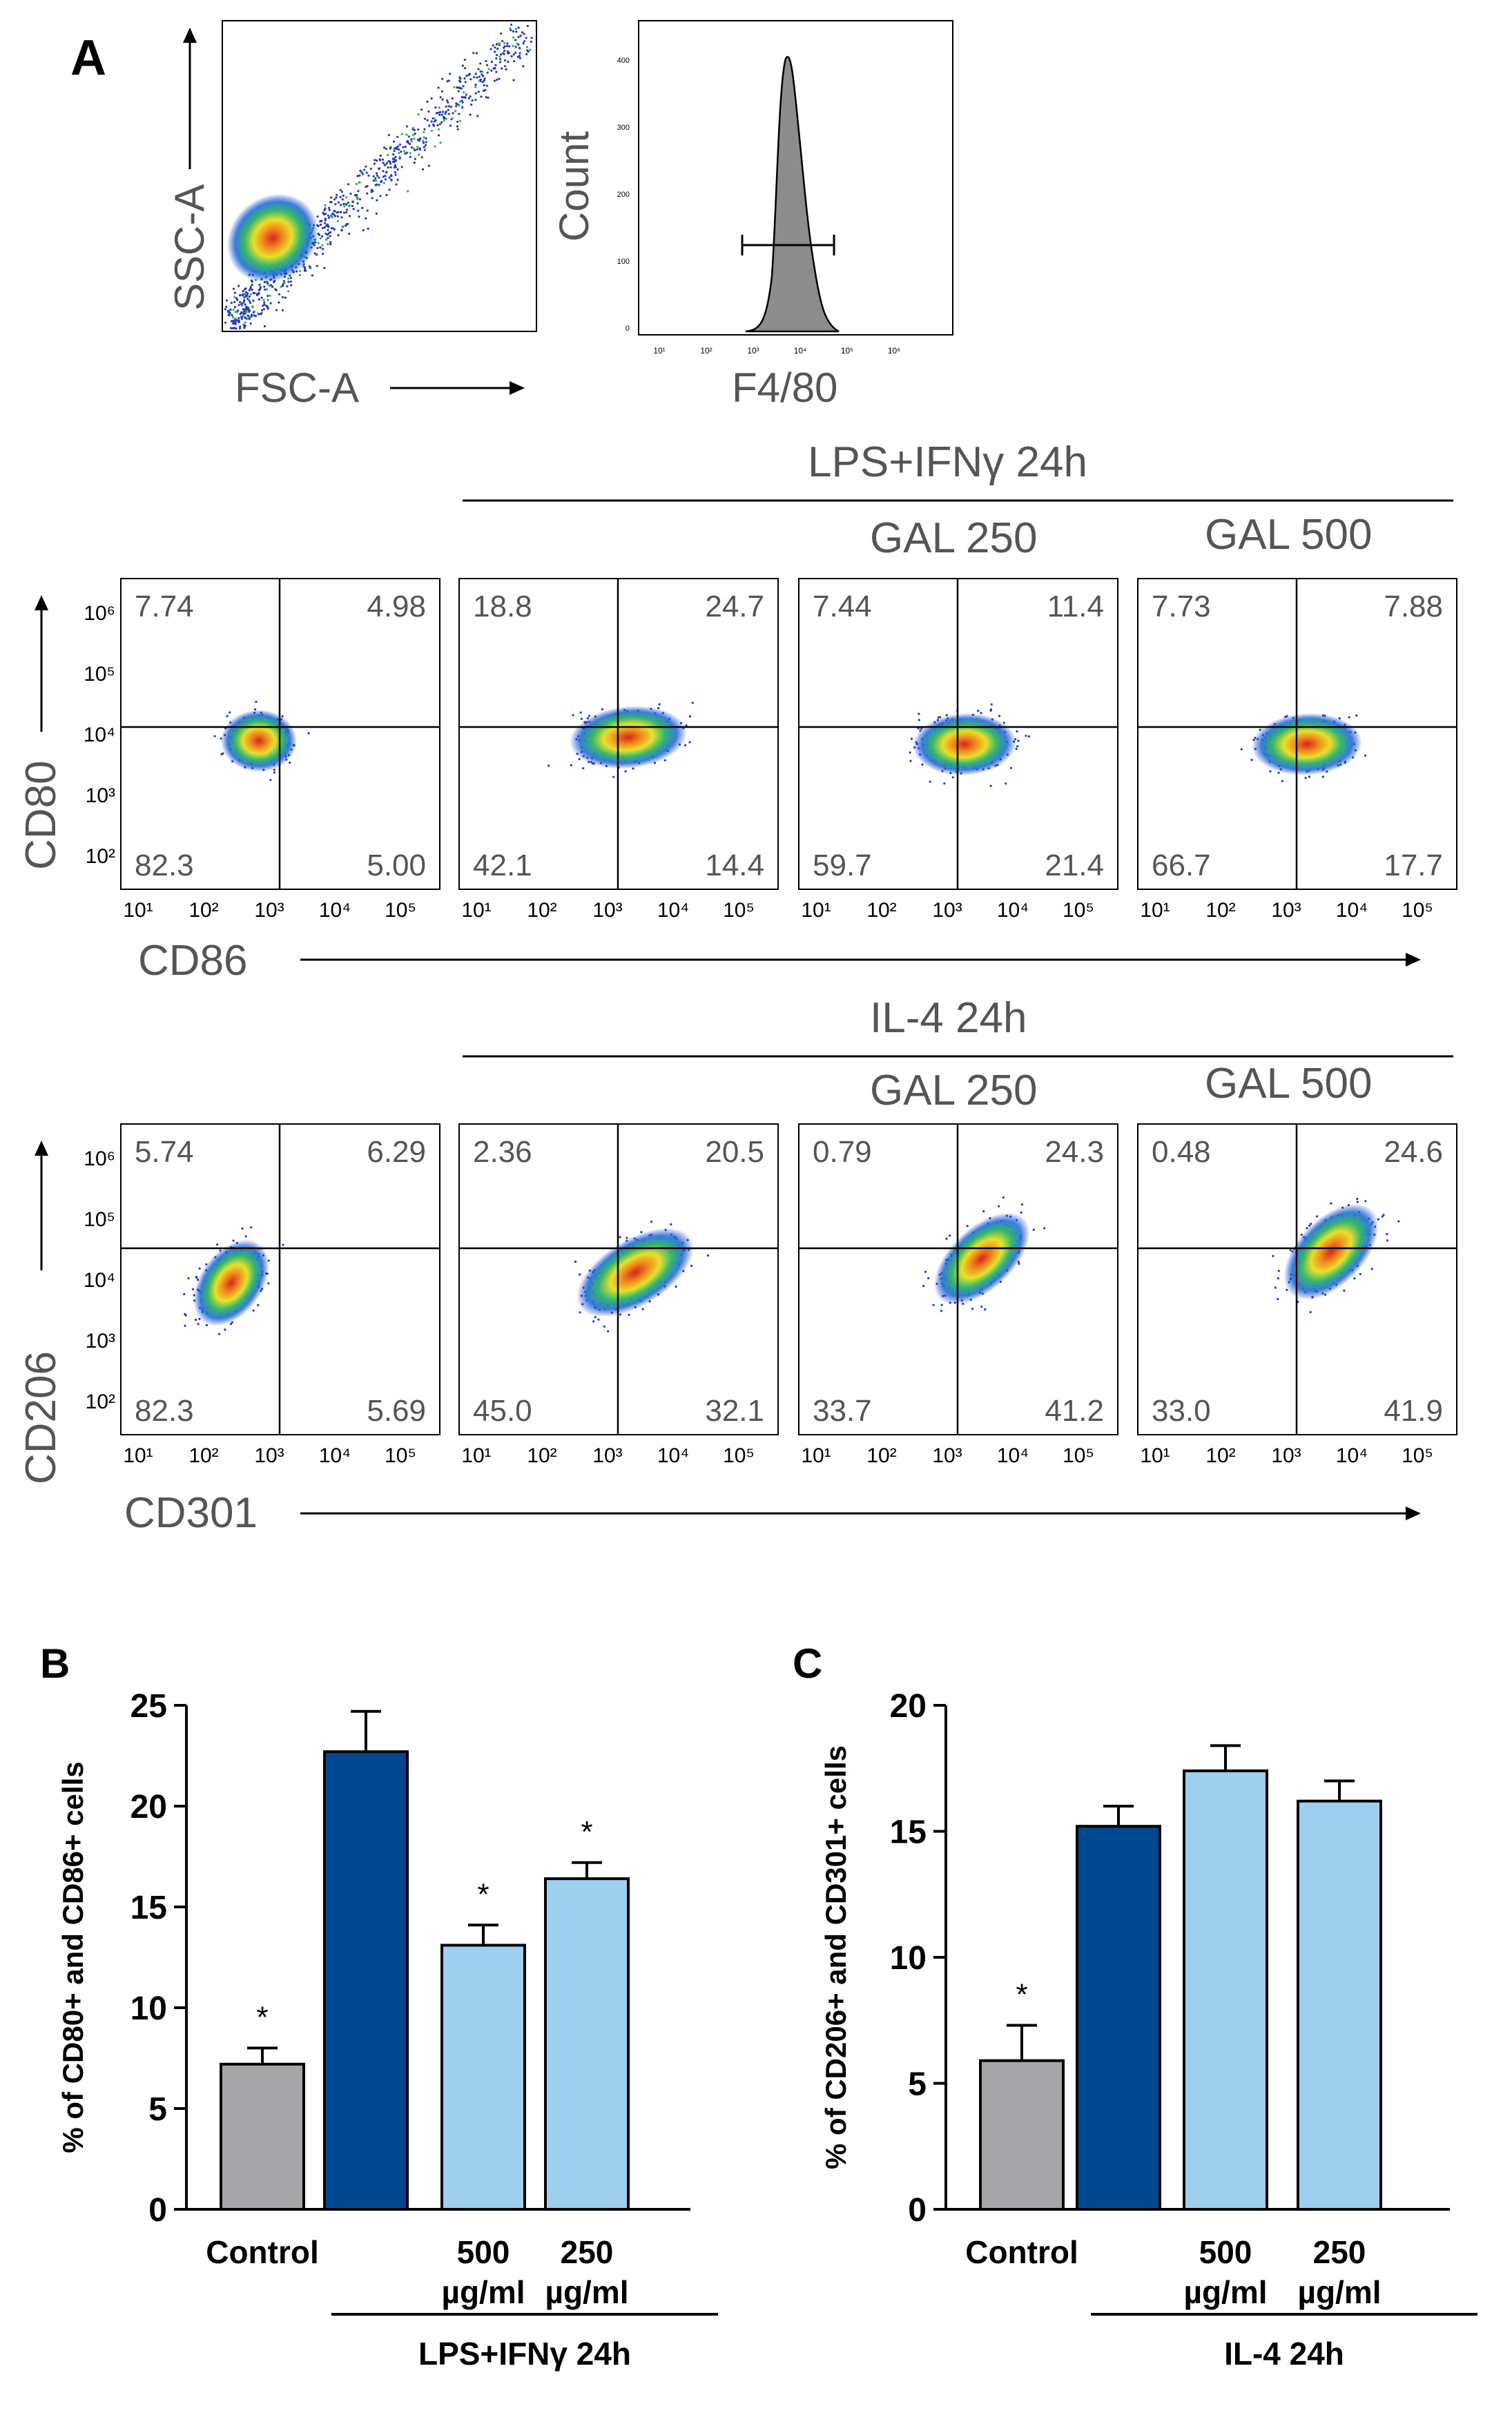 Image resolution: width=1512 pixels, height=2413 pixels. I want to click on fsc-ssc-scatter, so click(379, 176).